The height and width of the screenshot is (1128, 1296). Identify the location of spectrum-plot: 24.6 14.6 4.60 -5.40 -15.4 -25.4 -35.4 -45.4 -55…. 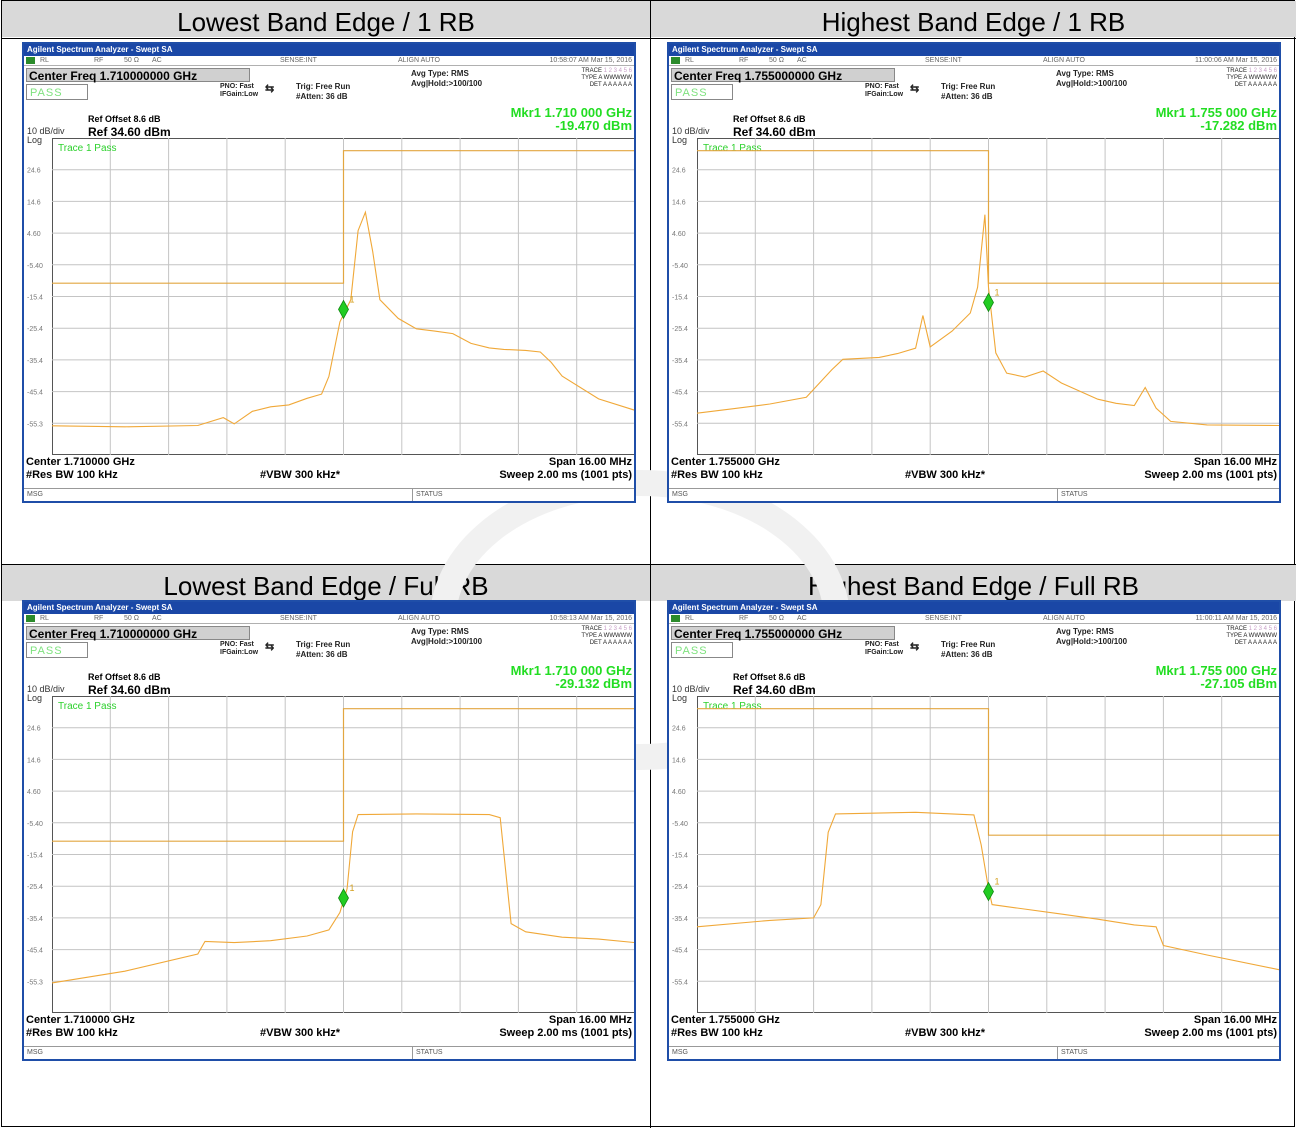
(975, 854).